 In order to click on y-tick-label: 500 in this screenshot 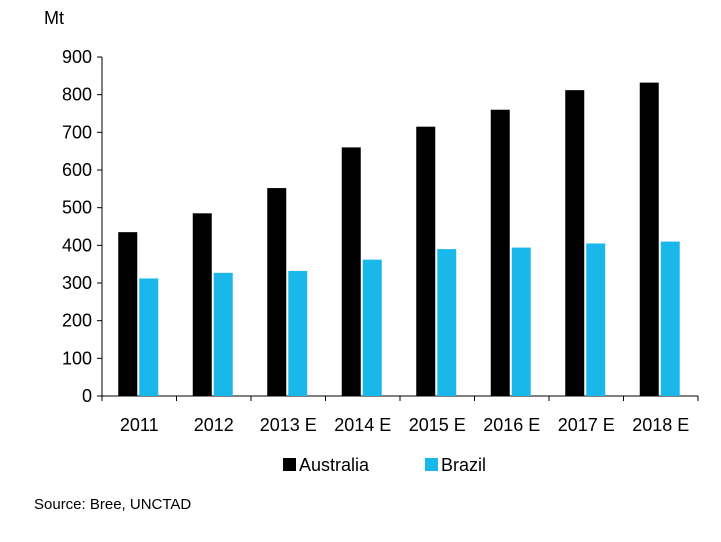, I will do `click(77, 208)`.